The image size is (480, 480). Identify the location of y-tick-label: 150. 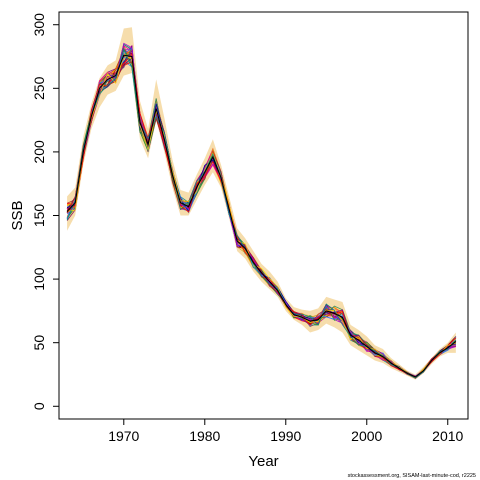
(39, 216).